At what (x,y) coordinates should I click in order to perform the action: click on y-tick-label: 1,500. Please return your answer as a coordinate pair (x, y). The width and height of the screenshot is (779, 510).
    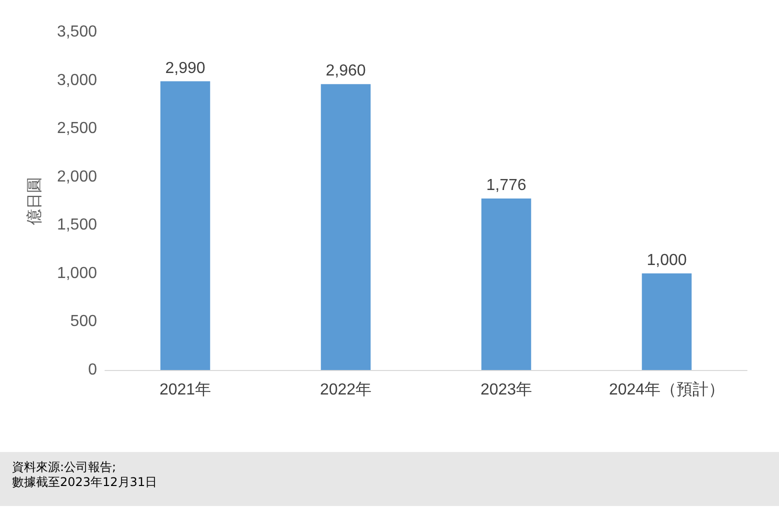
    Looking at the image, I should click on (77, 225).